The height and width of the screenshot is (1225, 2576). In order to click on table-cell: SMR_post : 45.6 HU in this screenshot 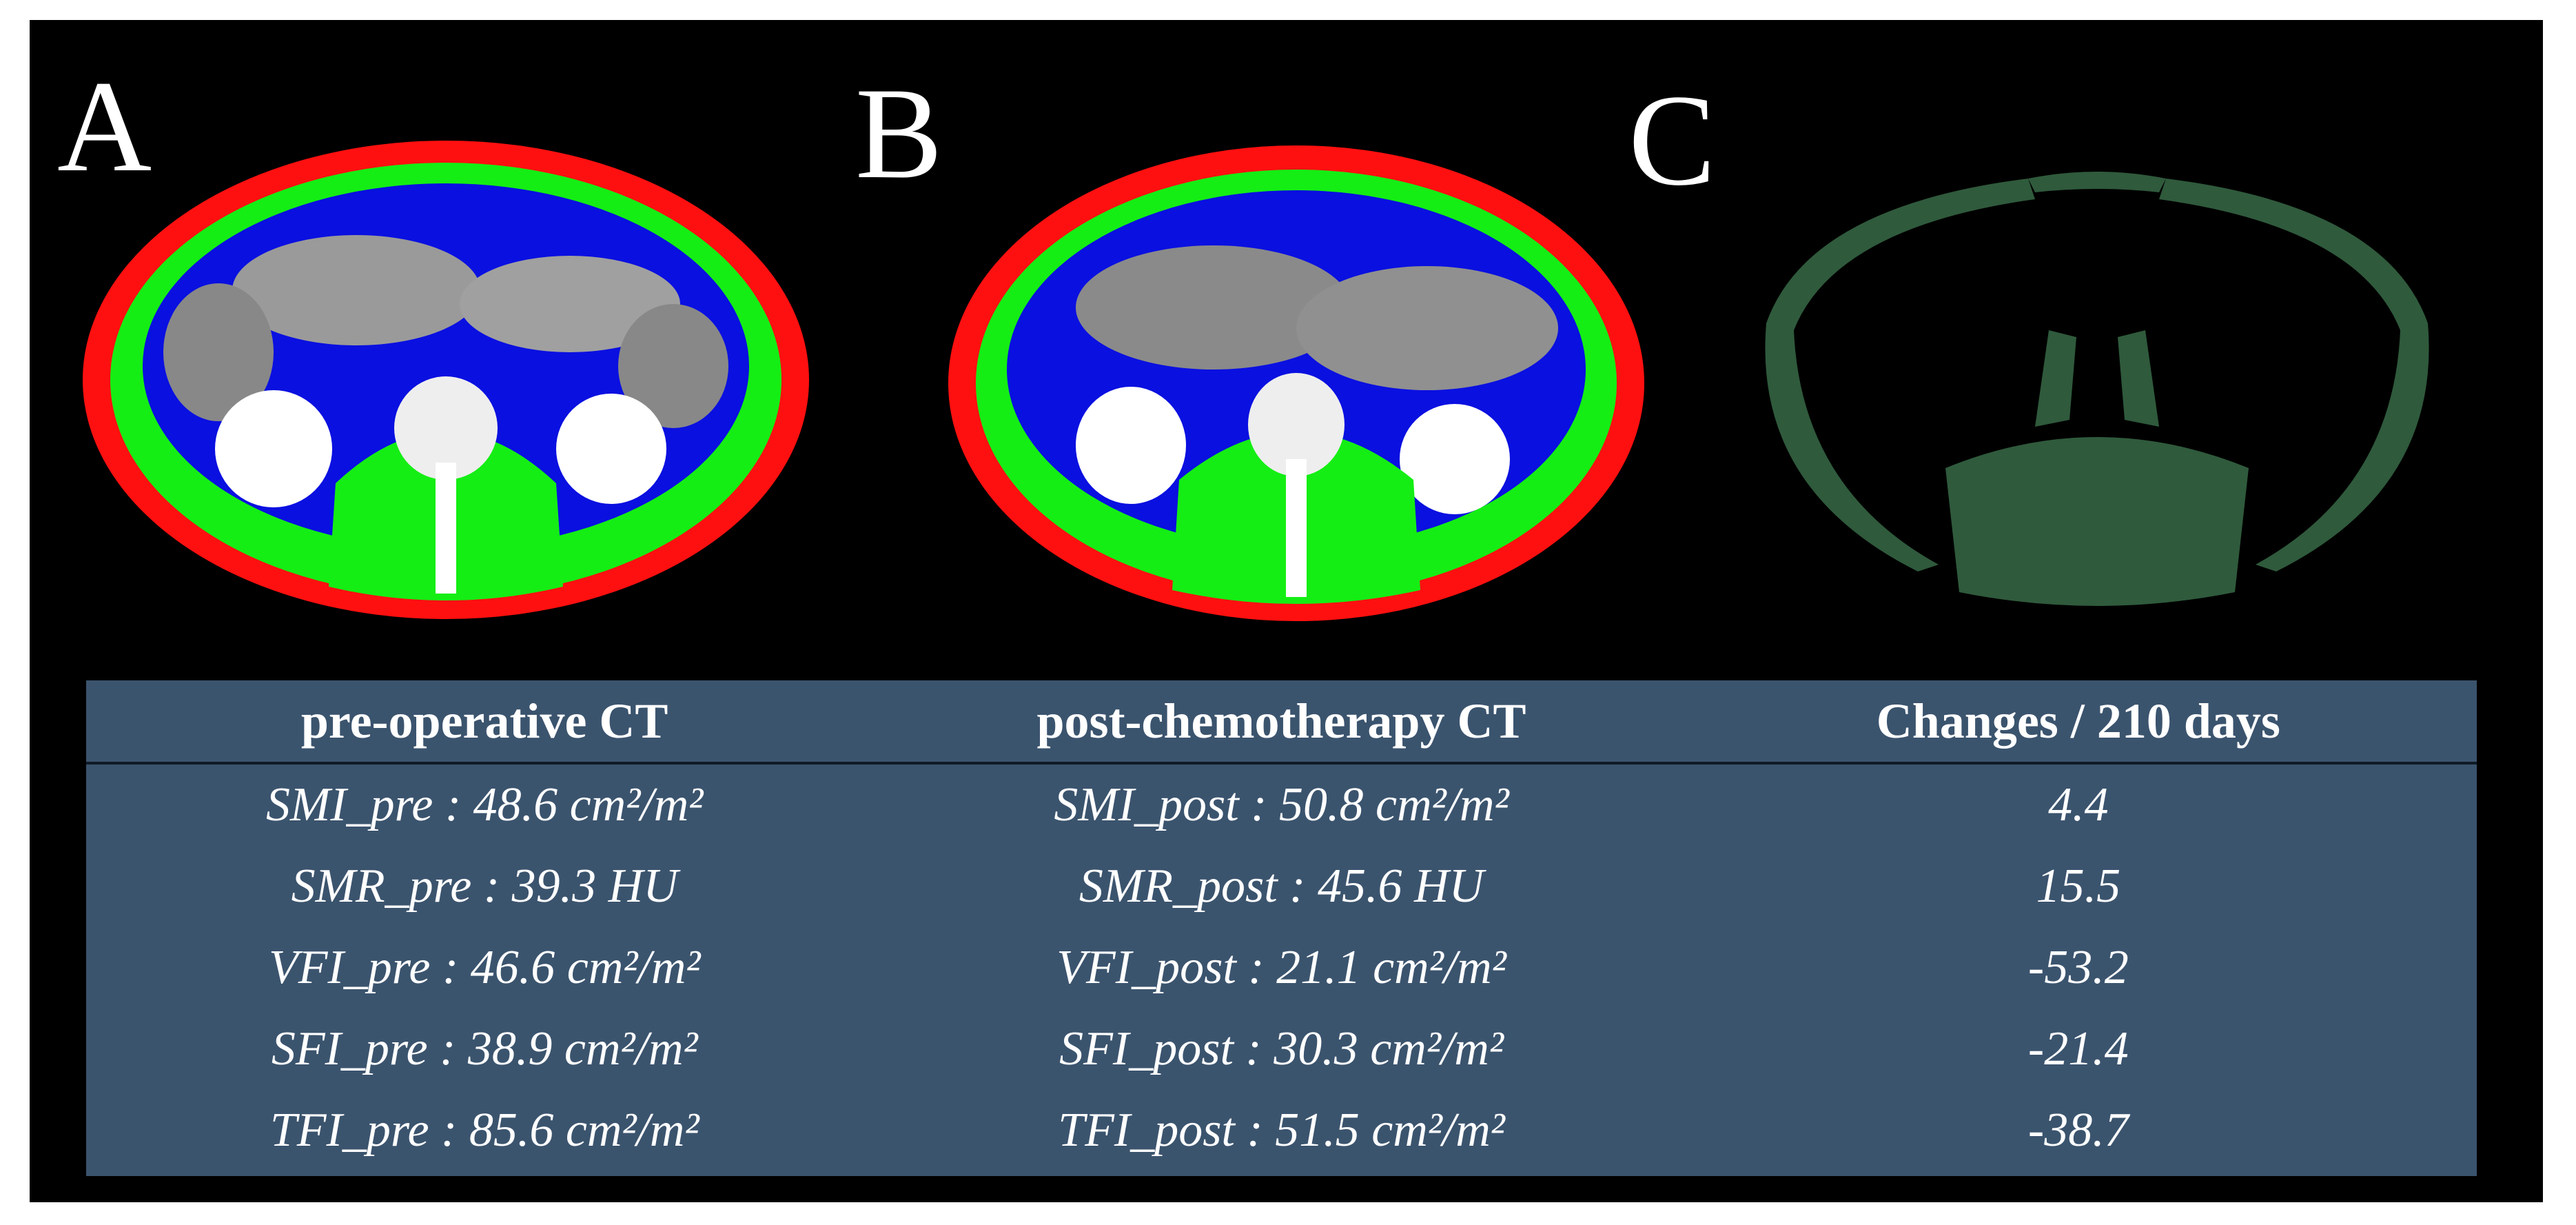, I will do `click(1281, 887)`.